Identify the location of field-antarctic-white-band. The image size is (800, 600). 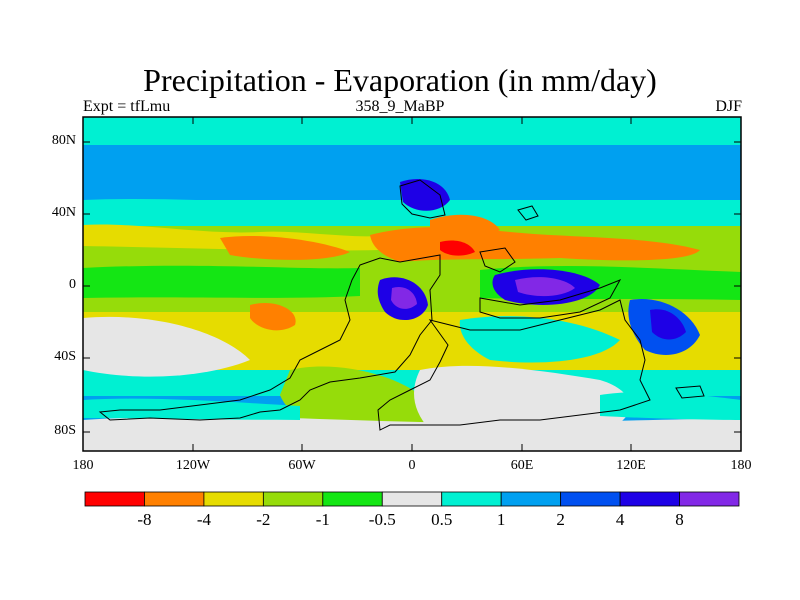
(412, 433).